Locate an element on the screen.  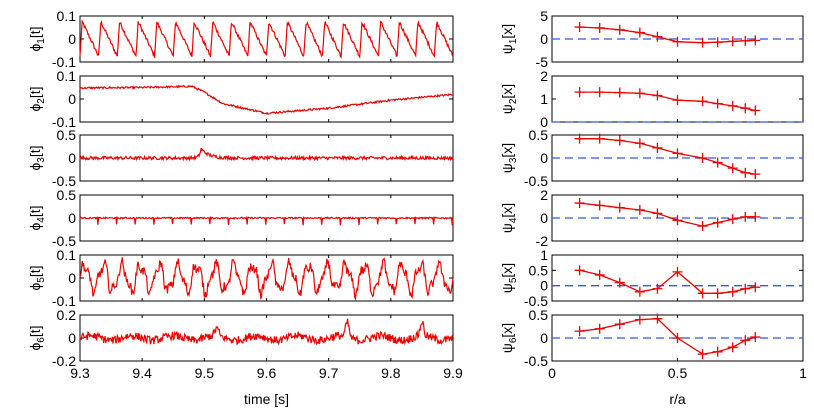
psi4-ytick-label: 0 is located at coordinates (544, 218).